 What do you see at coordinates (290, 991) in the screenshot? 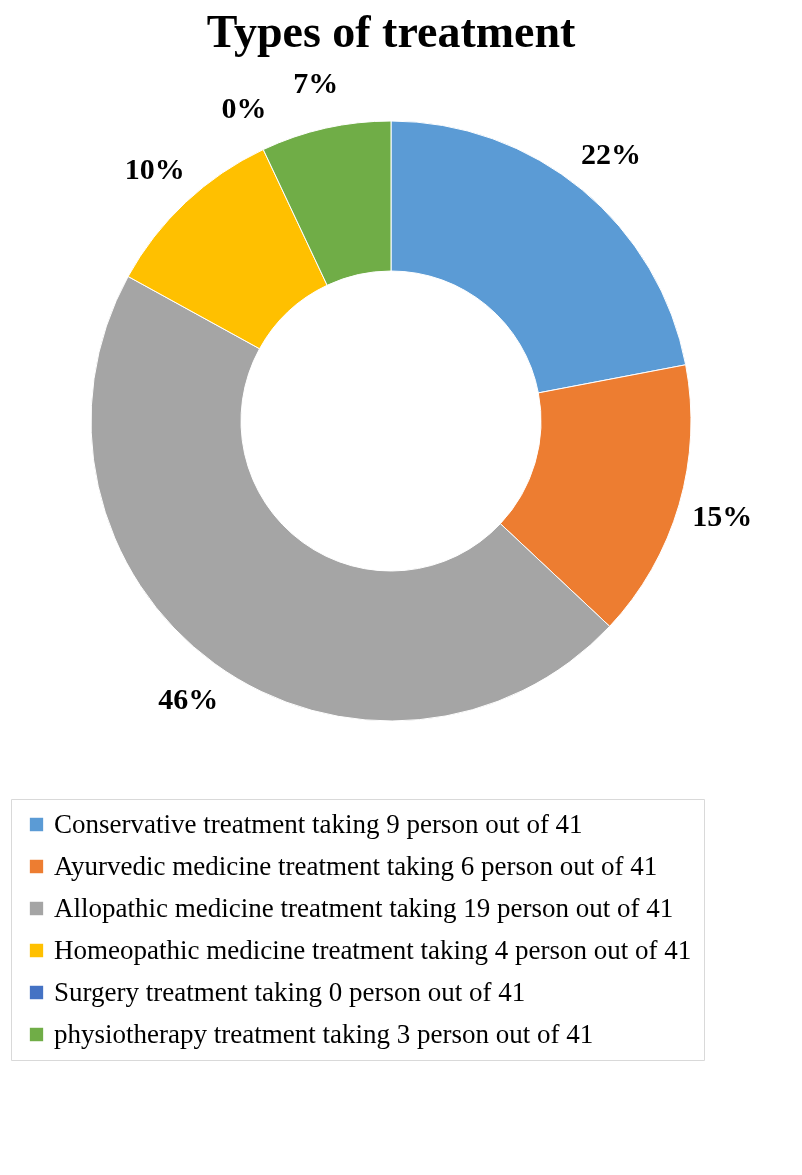
I see `legend-label: Surgery treatment taking 0 person out of 41` at bounding box center [290, 991].